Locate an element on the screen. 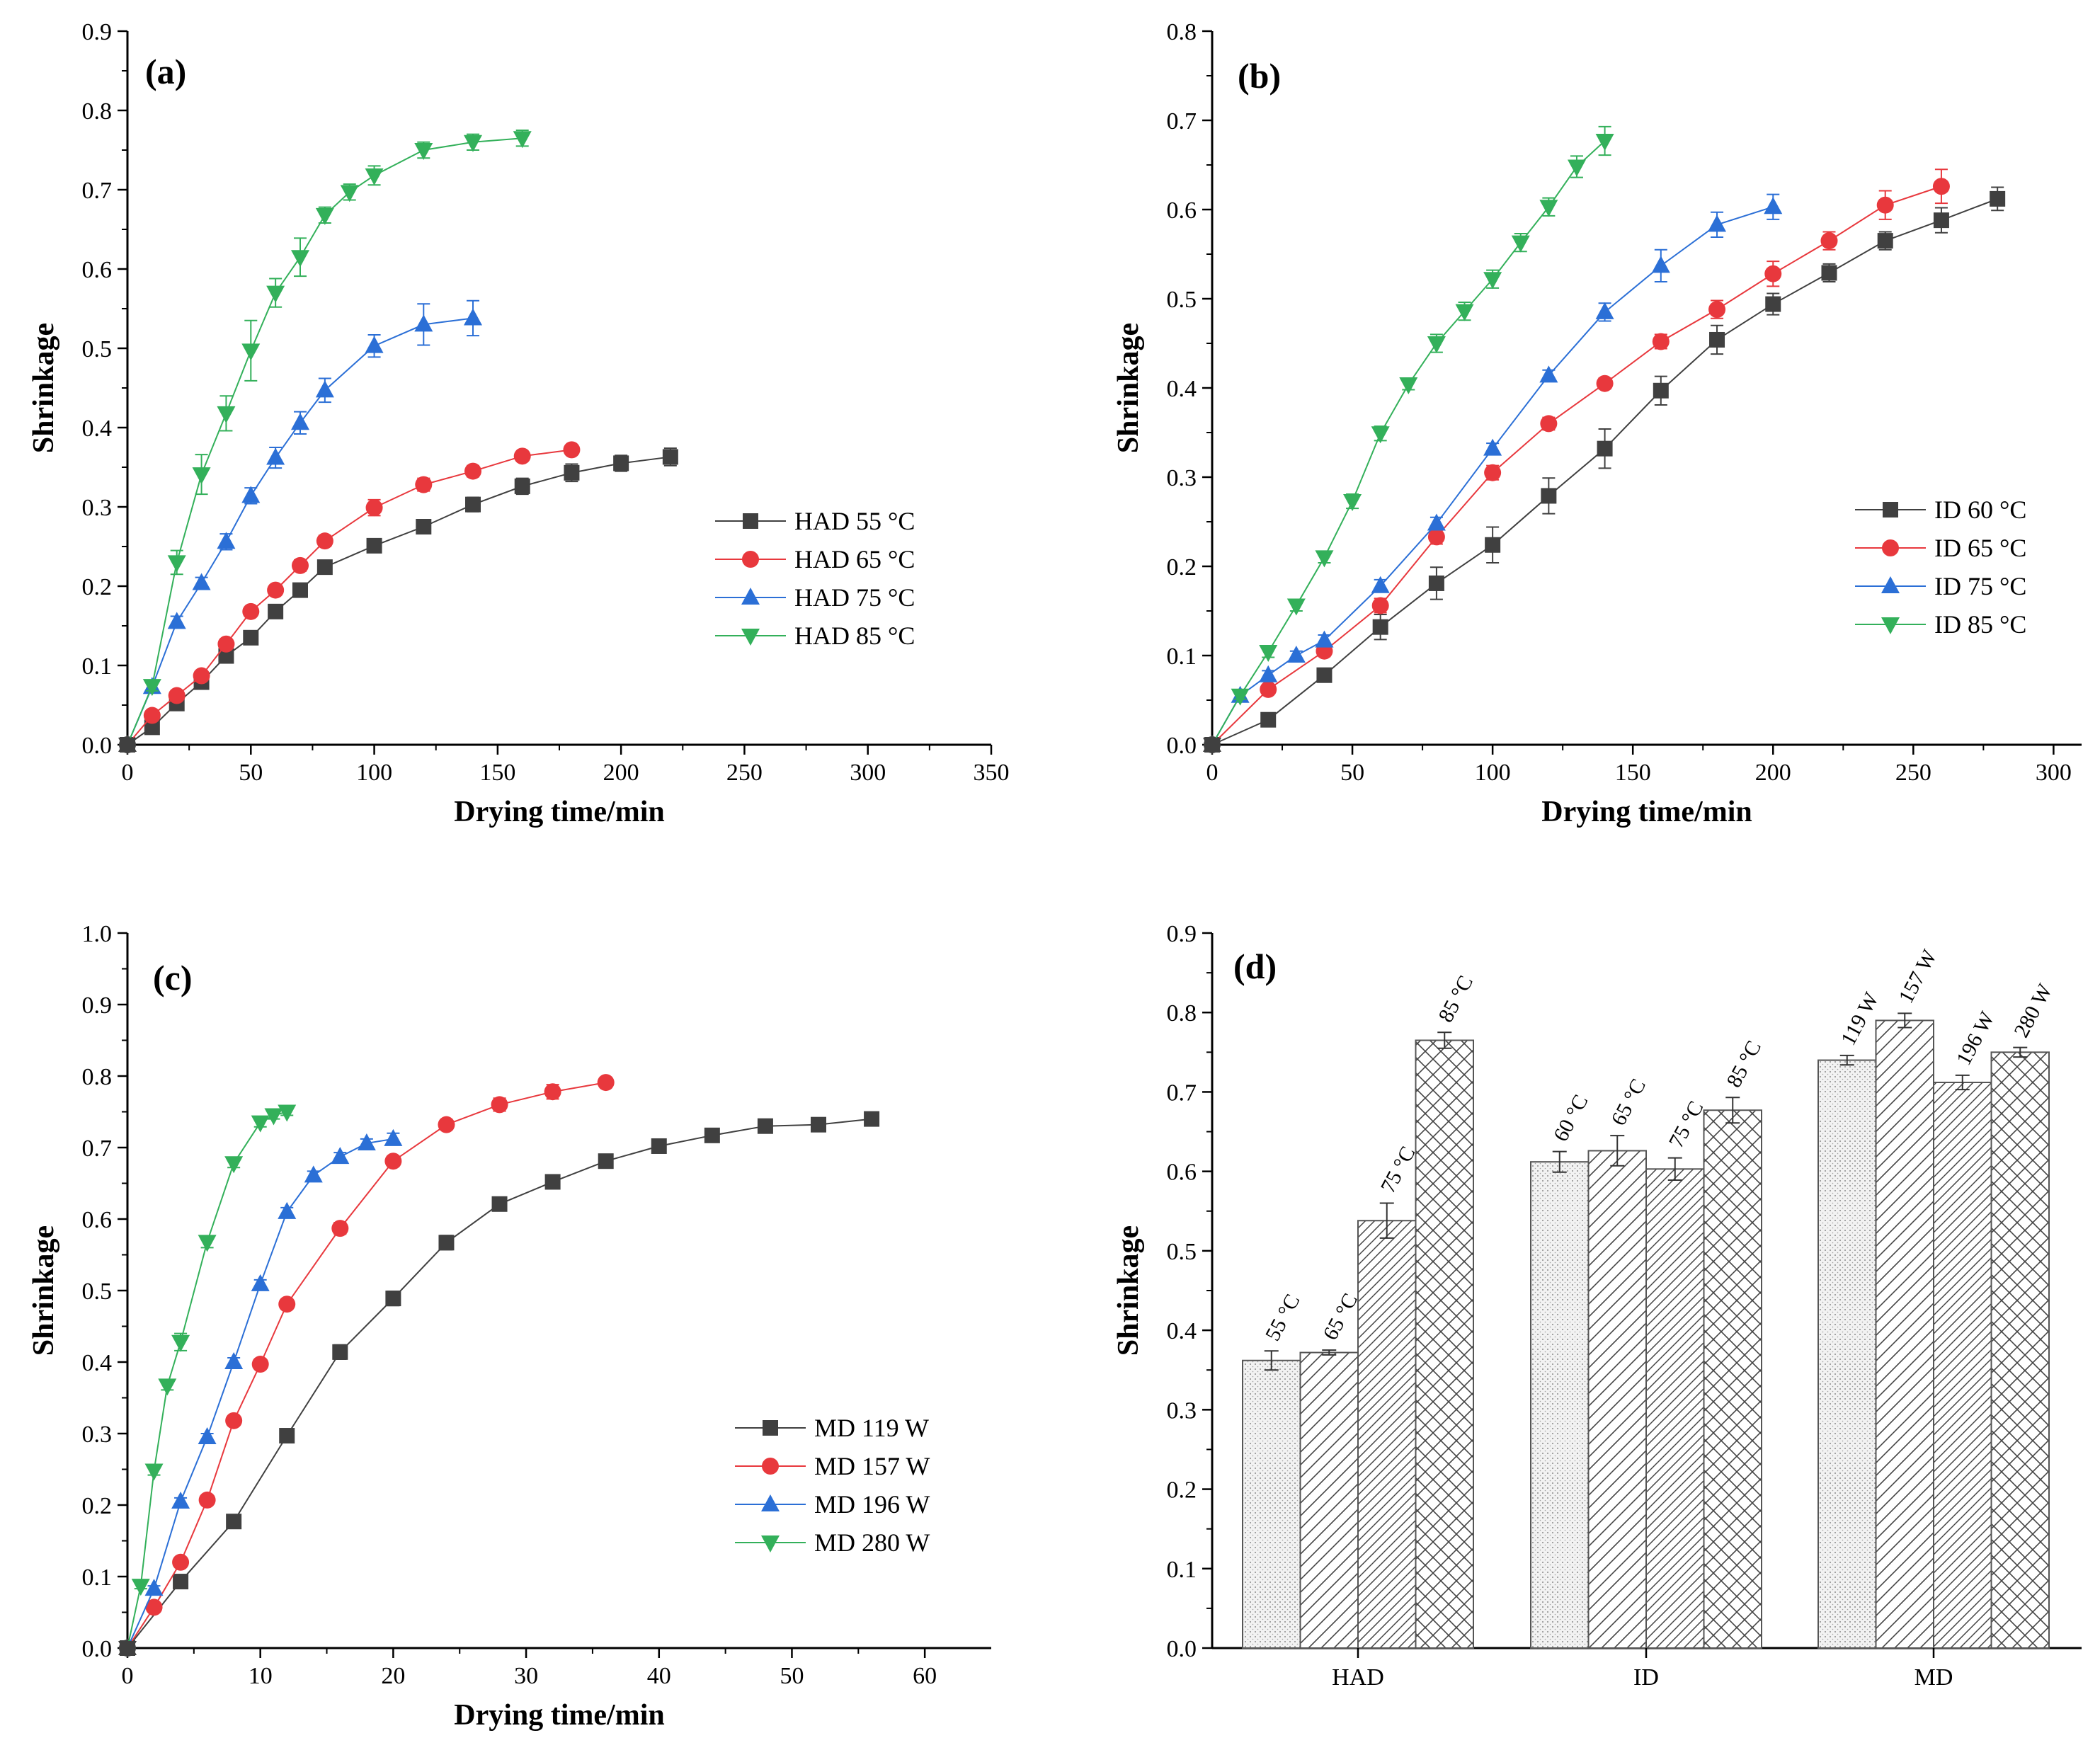  bar-label: 157 W is located at coordinates (1917, 976).